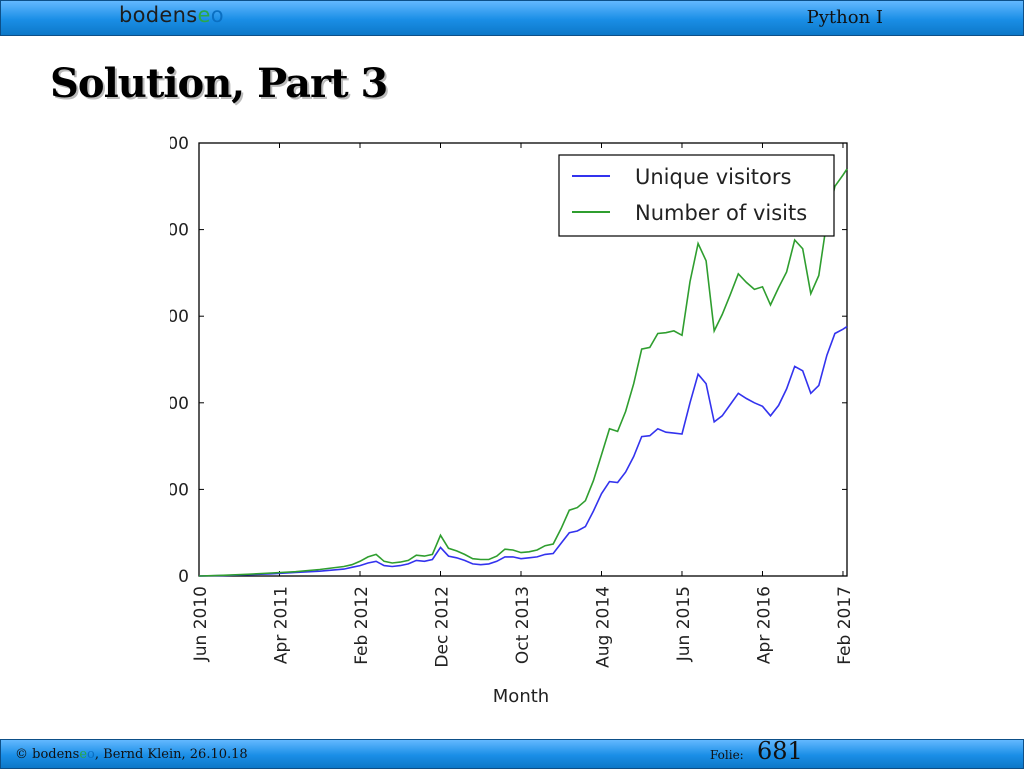  What do you see at coordinates (442, 627) in the screenshot?
I see `x-tick-label: Dec 2012` at bounding box center [442, 627].